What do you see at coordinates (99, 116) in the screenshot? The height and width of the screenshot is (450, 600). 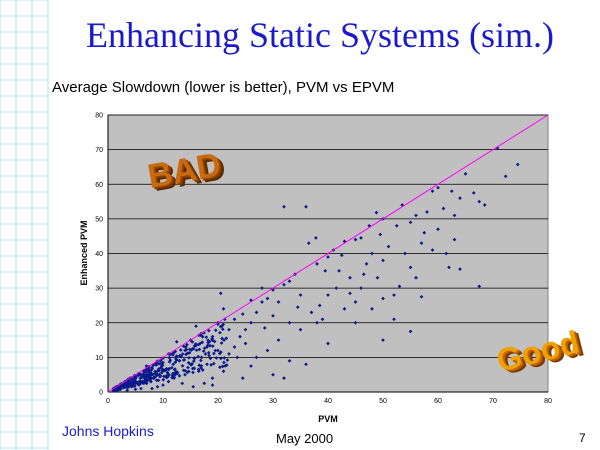 I see `y-tick-label: 80` at bounding box center [99, 116].